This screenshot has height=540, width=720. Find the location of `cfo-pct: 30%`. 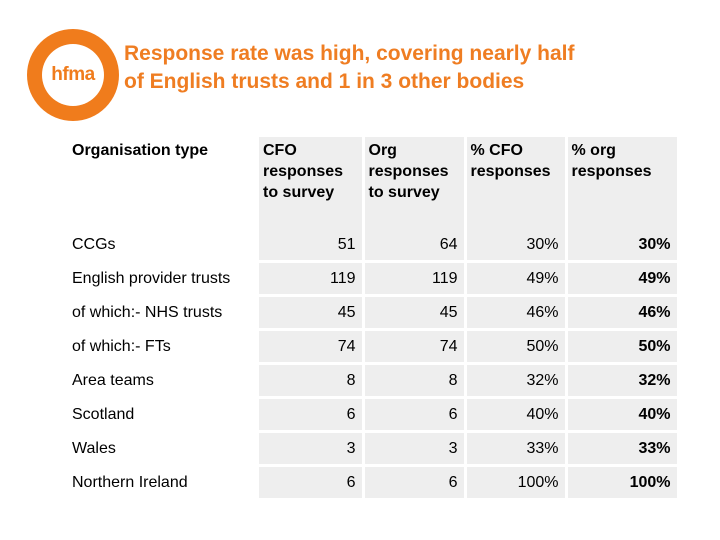

cfo-pct: 30% is located at coordinates (516, 246).